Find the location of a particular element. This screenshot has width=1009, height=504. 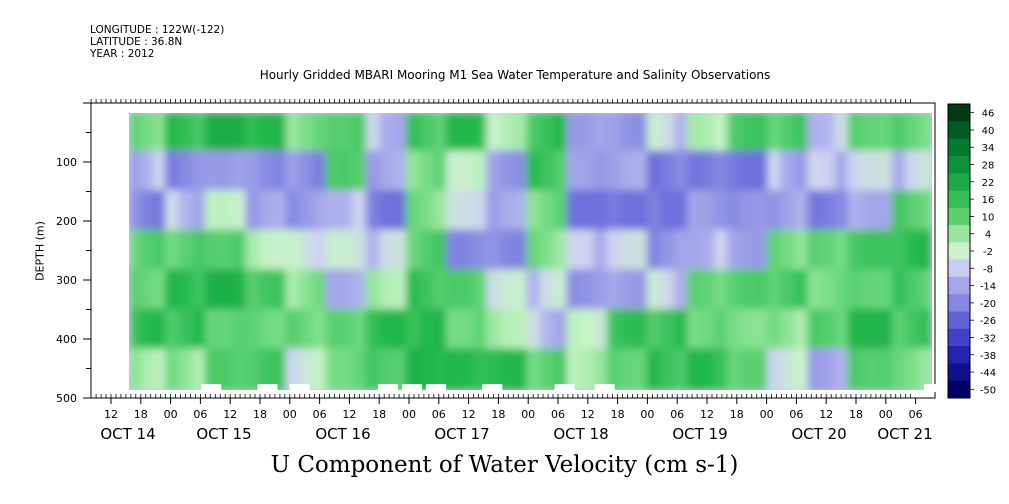

y-tick-label: 200 is located at coordinates (66, 221).